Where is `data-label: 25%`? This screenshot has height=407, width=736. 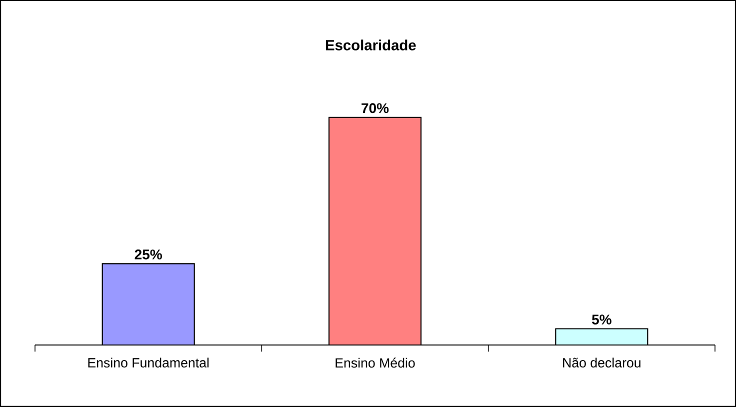
data-label: 25% is located at coordinates (148, 255).